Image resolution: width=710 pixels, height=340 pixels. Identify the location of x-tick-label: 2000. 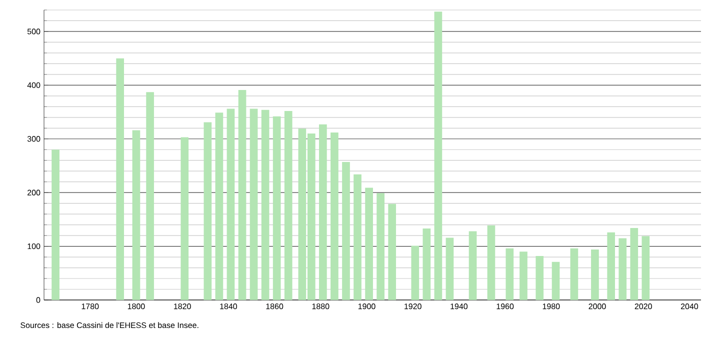
(597, 307).